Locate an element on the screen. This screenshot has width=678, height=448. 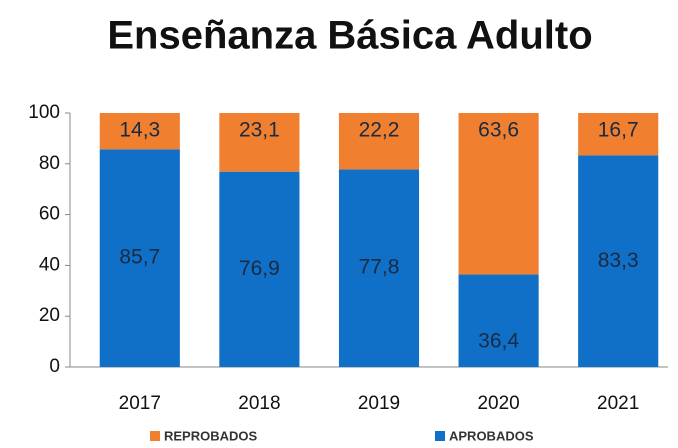
y-tick-label: 0 is located at coordinates (54, 366).